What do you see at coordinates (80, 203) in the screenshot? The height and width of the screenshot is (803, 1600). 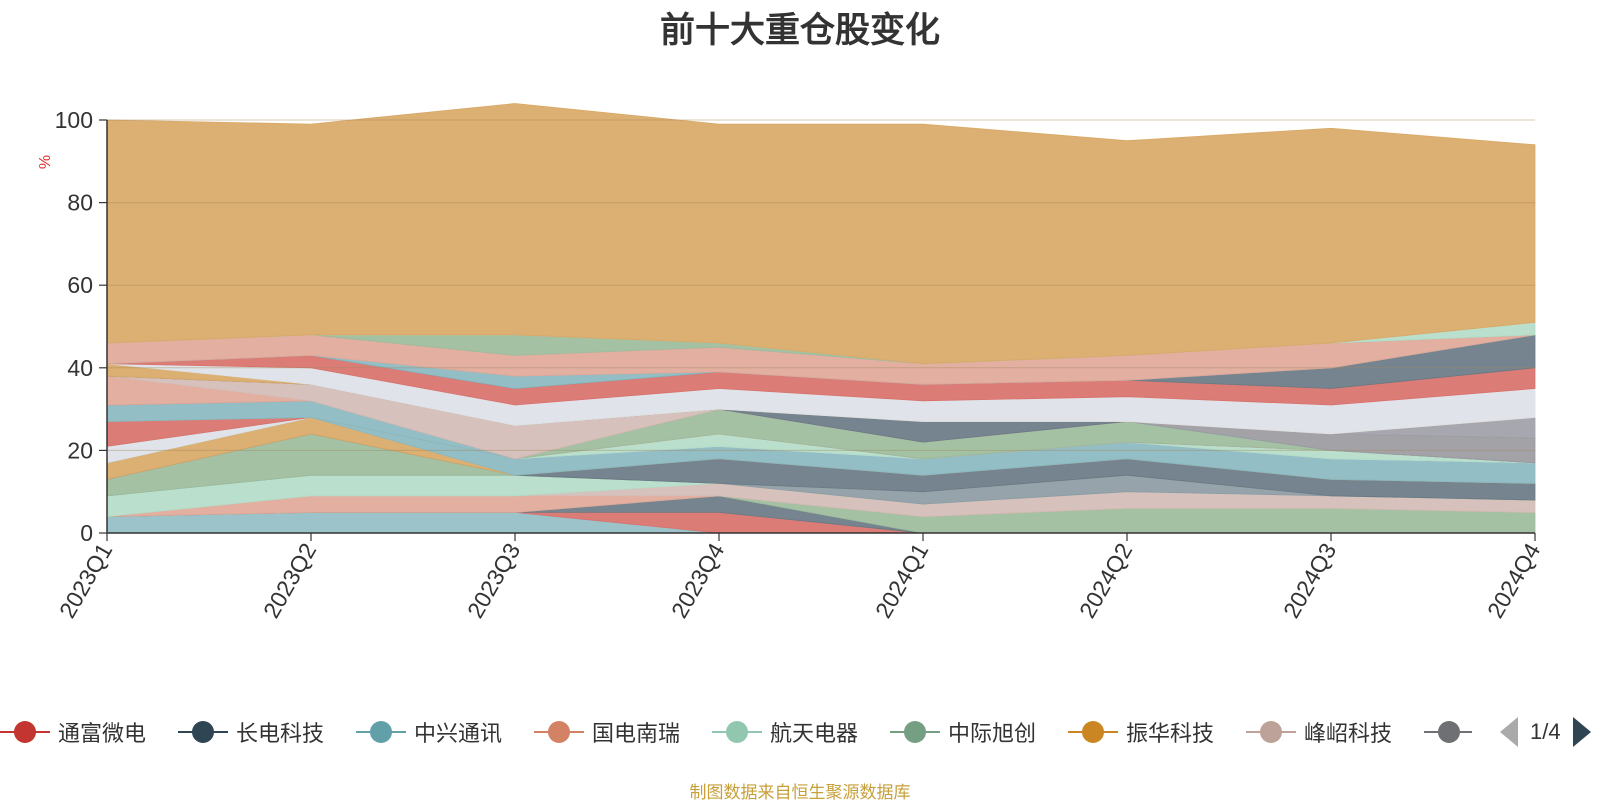 I see `y-tick-label: 80` at bounding box center [80, 203].